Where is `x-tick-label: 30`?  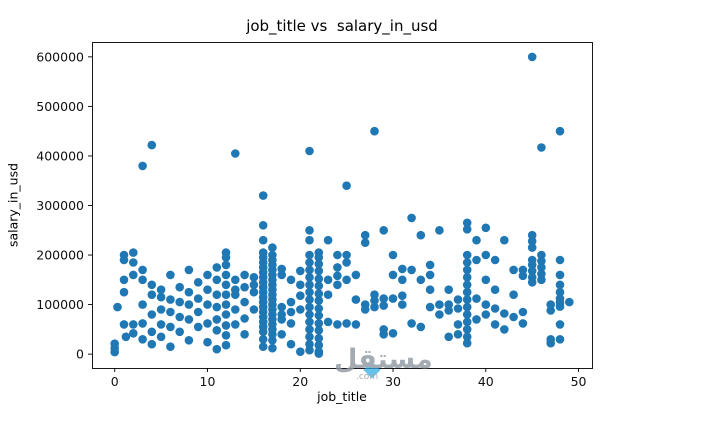
x-tick-label: 30 is located at coordinates (393, 381).